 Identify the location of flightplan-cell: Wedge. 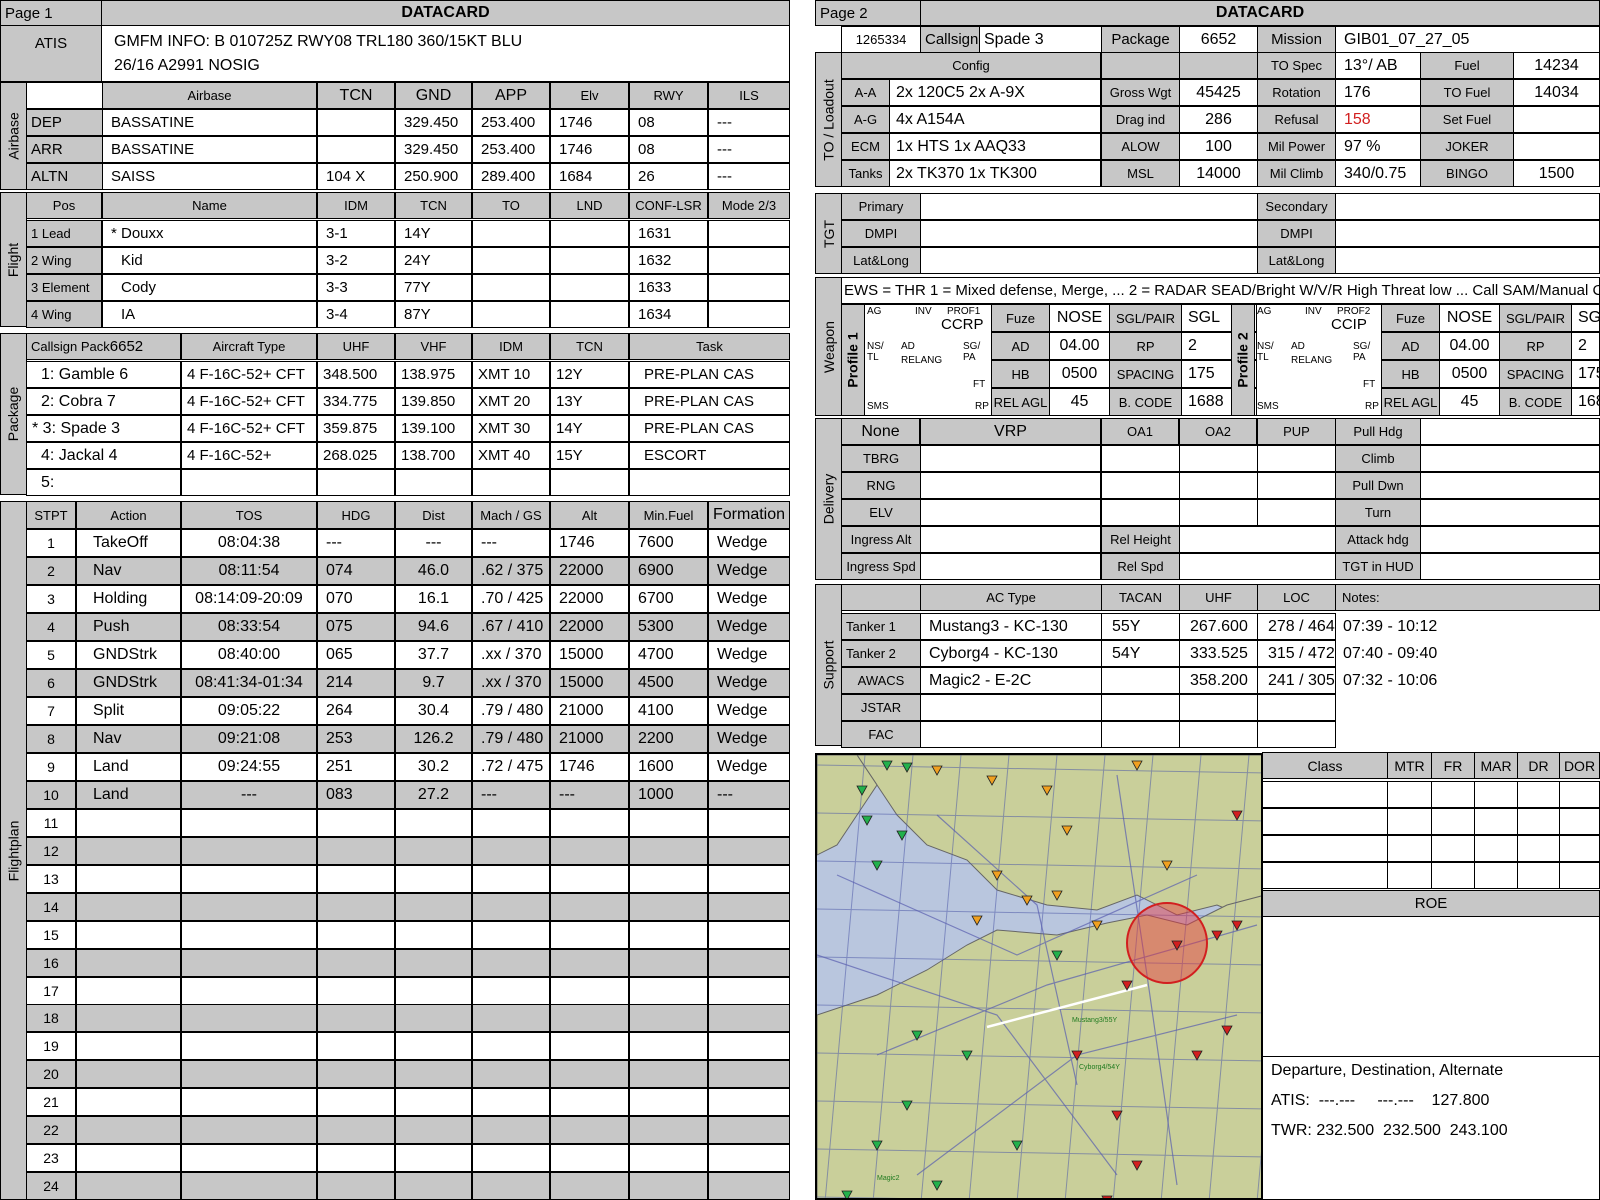
(749, 543).